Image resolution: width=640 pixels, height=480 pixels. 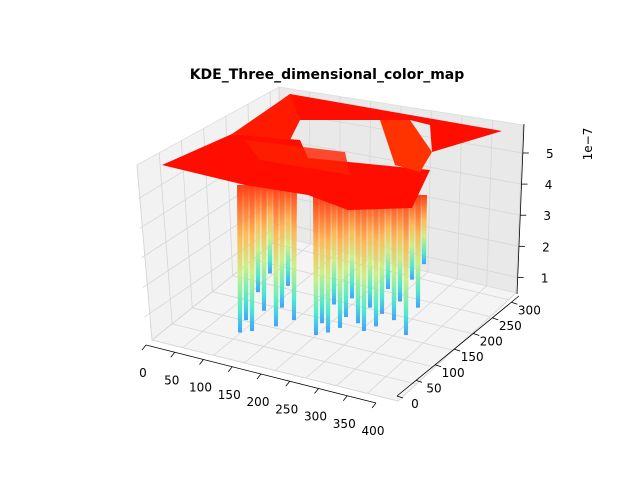 What do you see at coordinates (415, 404) in the screenshot?
I see `y-tick-label: 0` at bounding box center [415, 404].